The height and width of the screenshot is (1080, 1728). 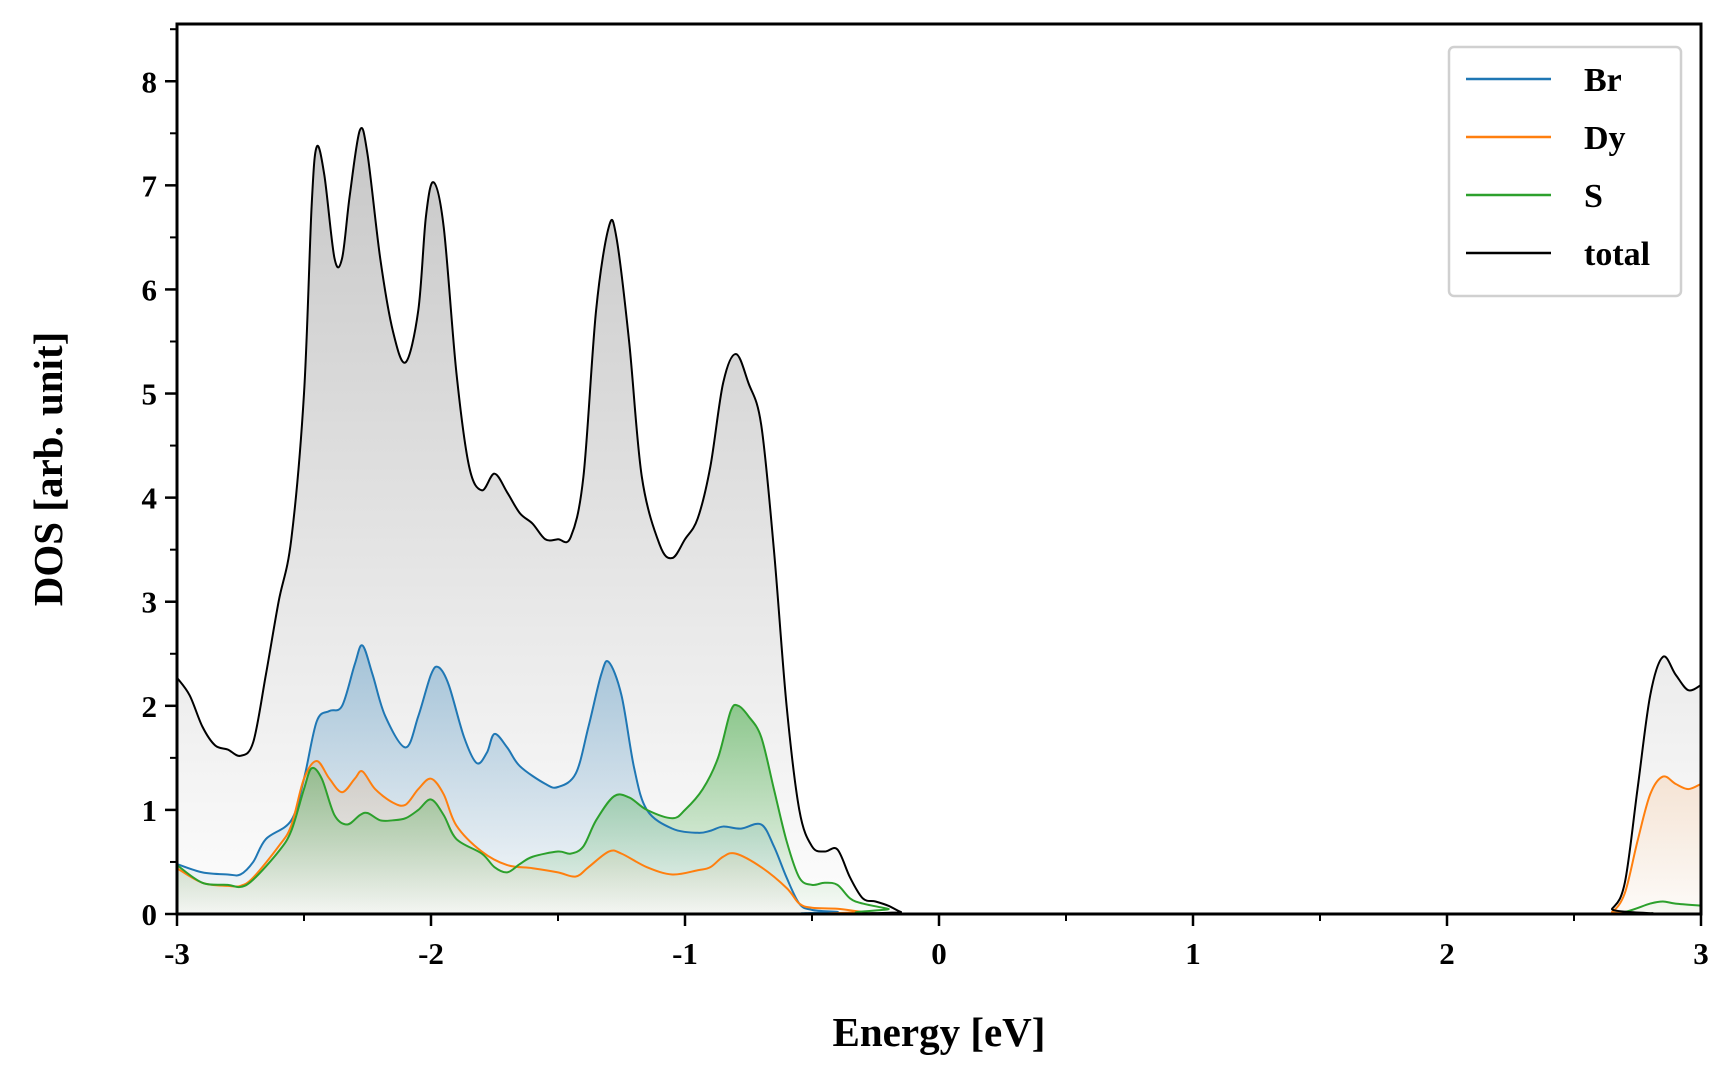 I want to click on legend-label-total: total, so click(x=1617, y=254).